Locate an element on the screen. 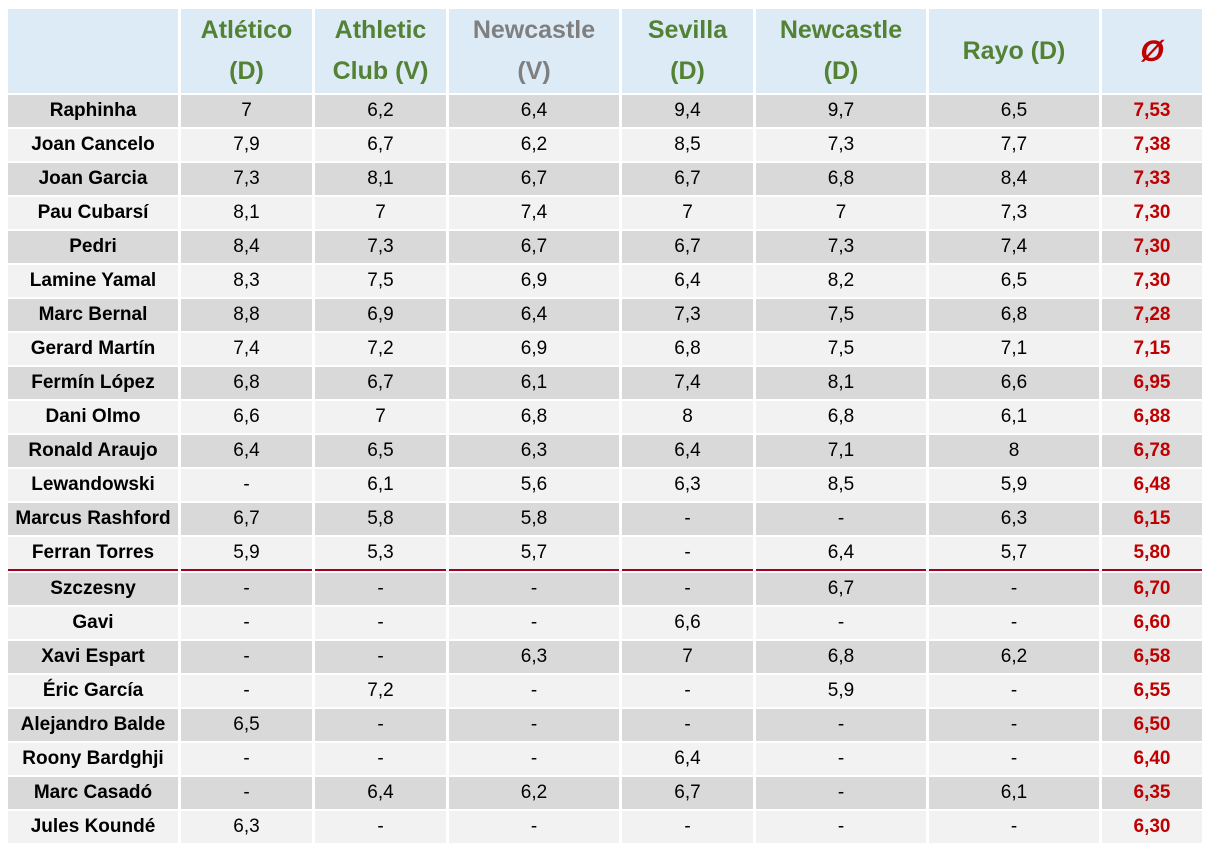 Image resolution: width=1207 pixels, height=846 pixels. player-name: Jules Koundé is located at coordinates (93, 827).